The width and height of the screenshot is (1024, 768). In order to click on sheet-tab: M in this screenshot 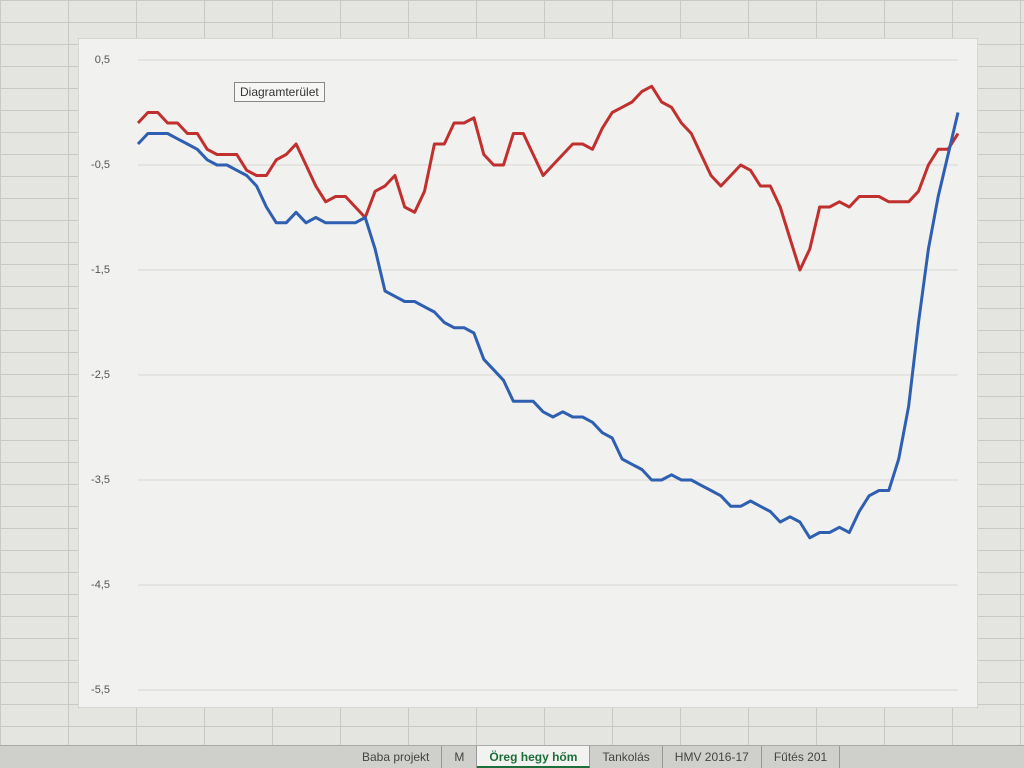, I will do `click(460, 757)`.